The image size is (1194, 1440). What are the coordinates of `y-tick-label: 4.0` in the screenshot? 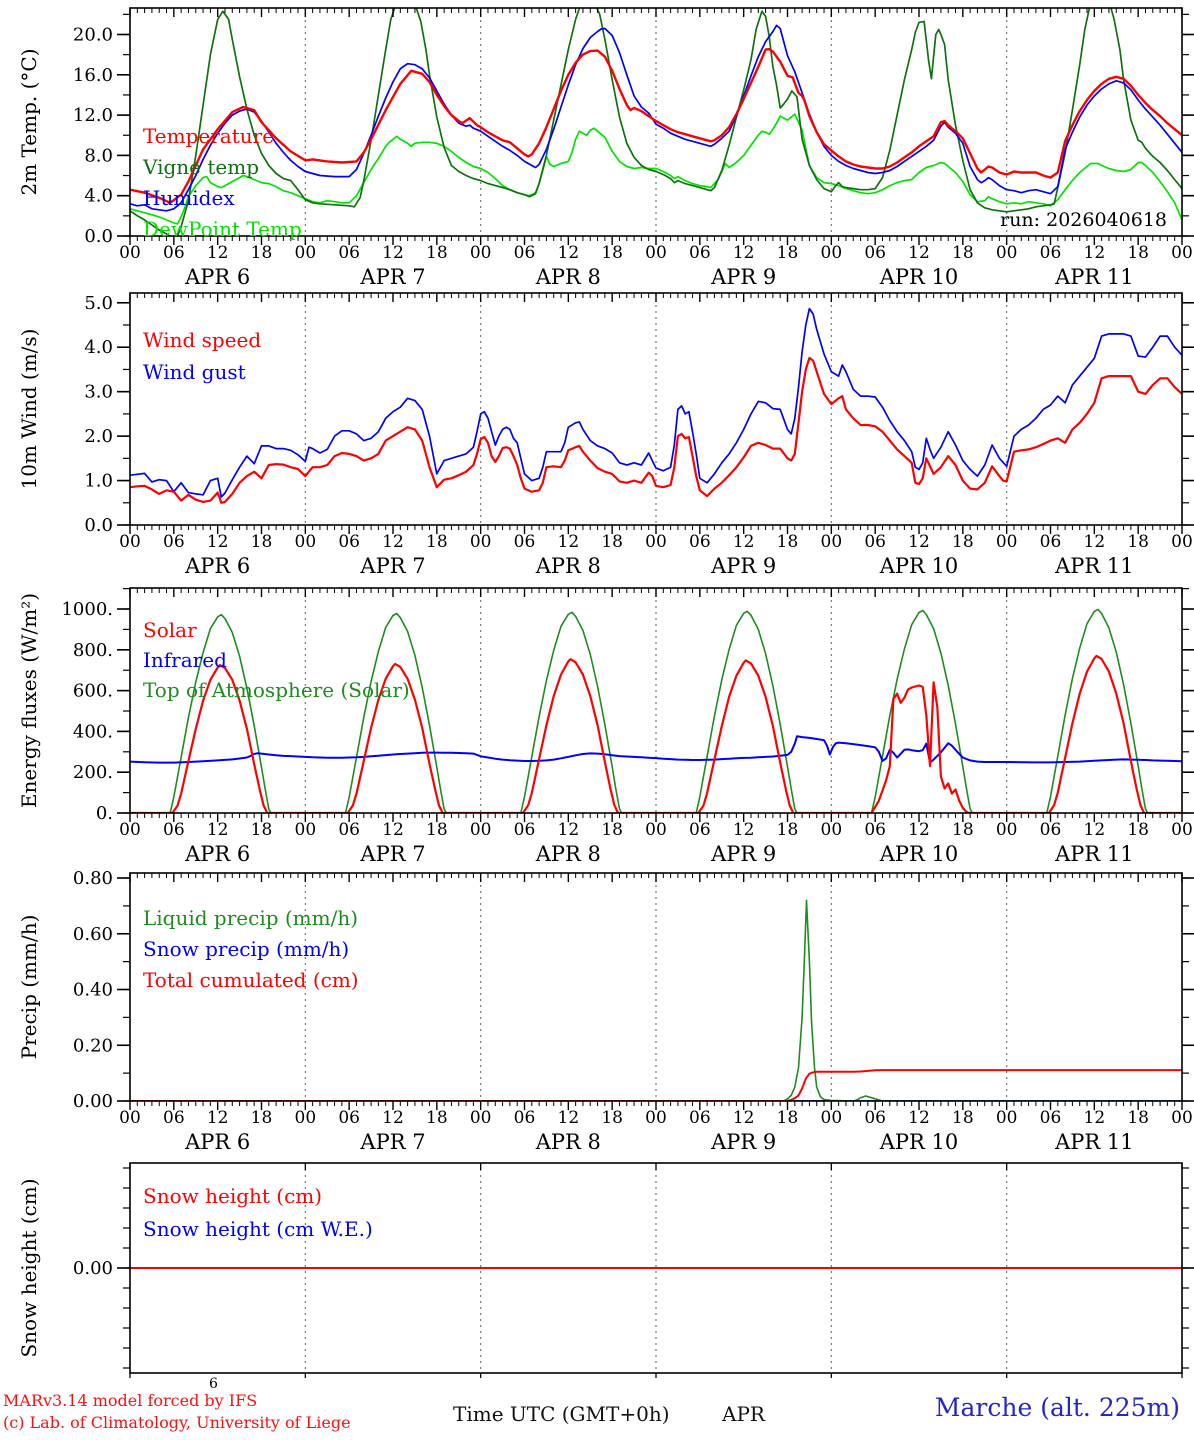 It's located at (98, 347).